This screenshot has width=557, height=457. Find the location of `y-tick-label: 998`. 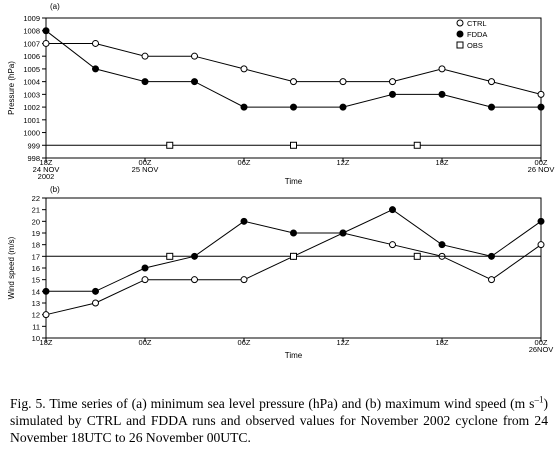

y-tick-label: 998 is located at coordinates (33, 158).